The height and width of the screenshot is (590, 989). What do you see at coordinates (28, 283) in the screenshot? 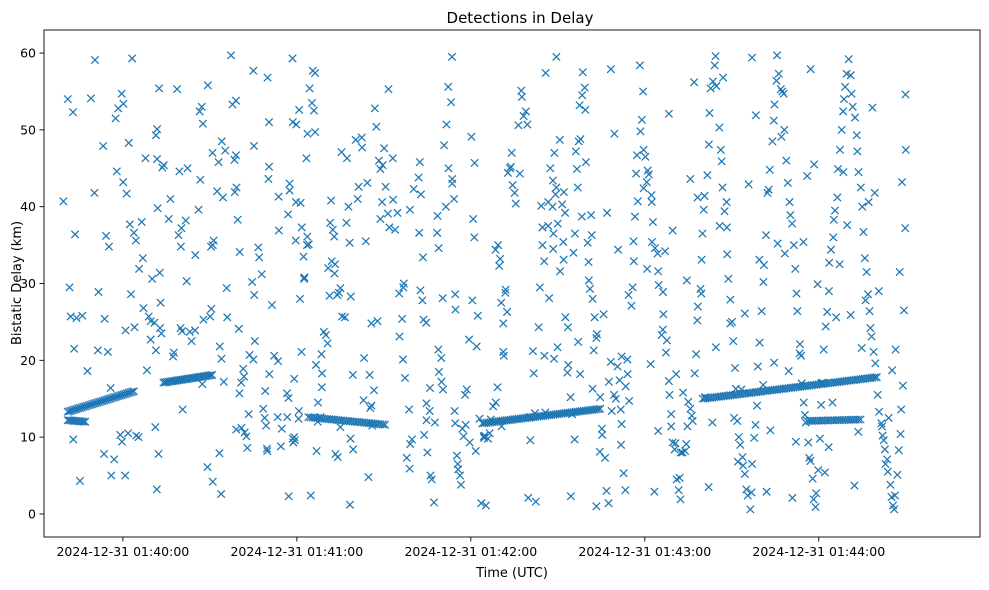
I see `y-tick-label: 30` at bounding box center [28, 283].